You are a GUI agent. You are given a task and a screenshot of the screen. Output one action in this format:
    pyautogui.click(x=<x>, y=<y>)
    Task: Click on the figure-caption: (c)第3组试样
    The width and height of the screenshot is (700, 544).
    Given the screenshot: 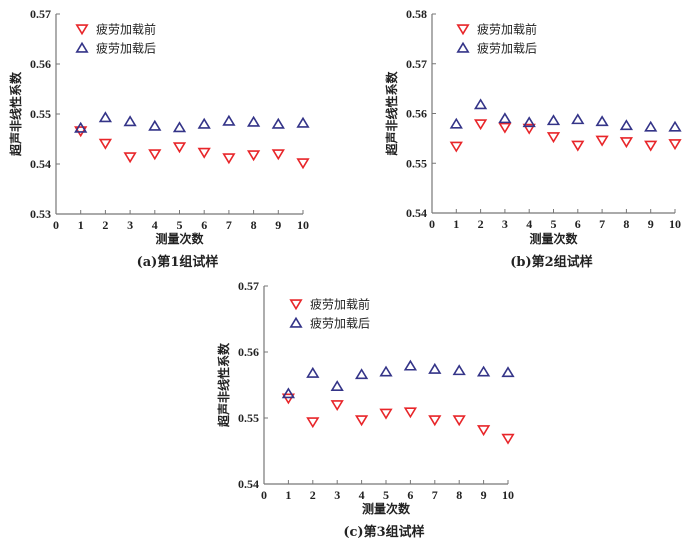 What is the action you would take?
    pyautogui.click(x=383, y=532)
    